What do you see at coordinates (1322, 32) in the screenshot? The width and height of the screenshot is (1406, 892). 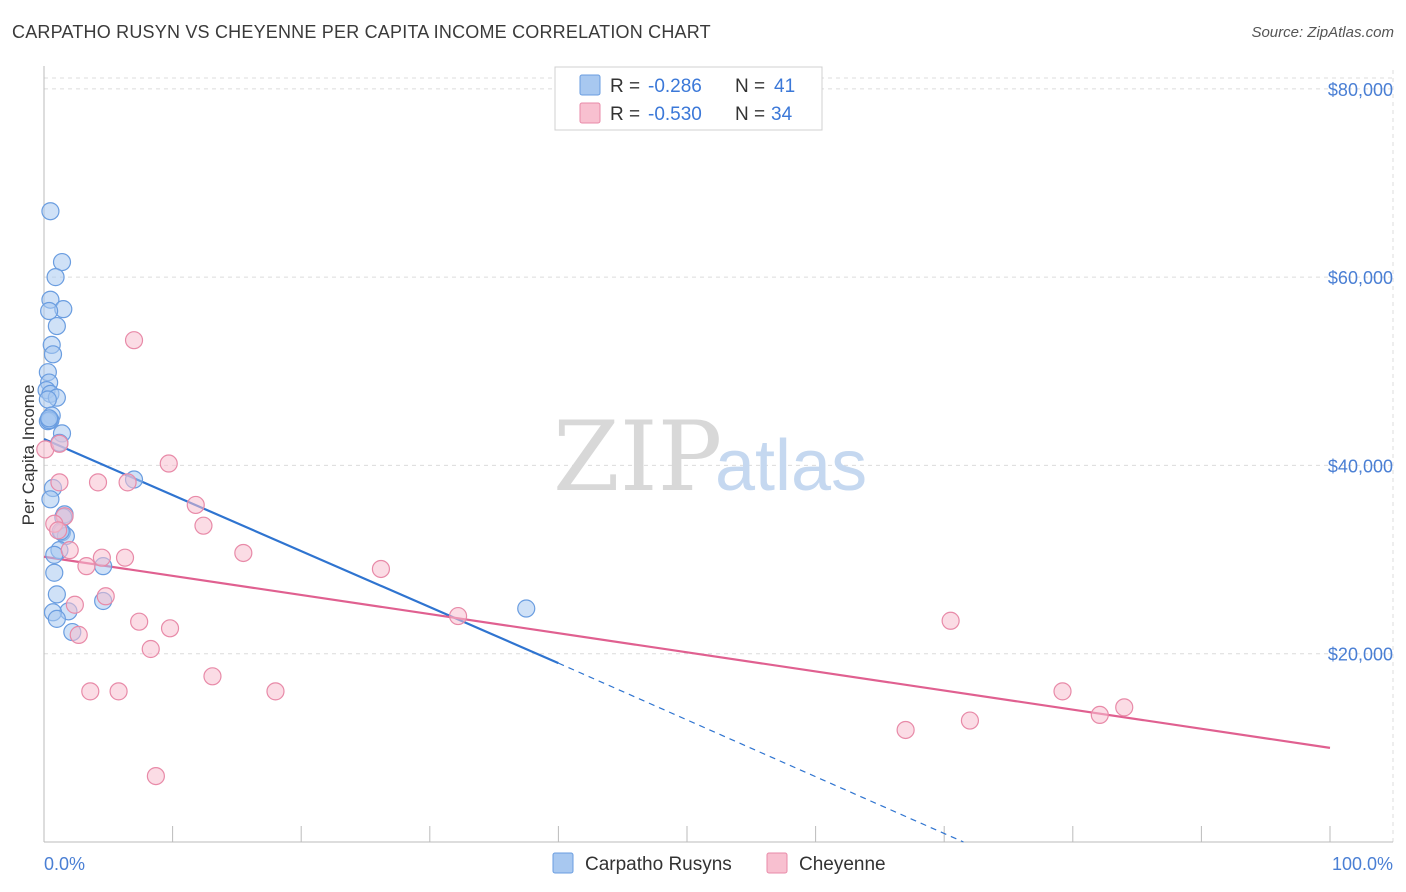 I see `source-label: Source: ZipAtlas.com` at bounding box center [1322, 32].